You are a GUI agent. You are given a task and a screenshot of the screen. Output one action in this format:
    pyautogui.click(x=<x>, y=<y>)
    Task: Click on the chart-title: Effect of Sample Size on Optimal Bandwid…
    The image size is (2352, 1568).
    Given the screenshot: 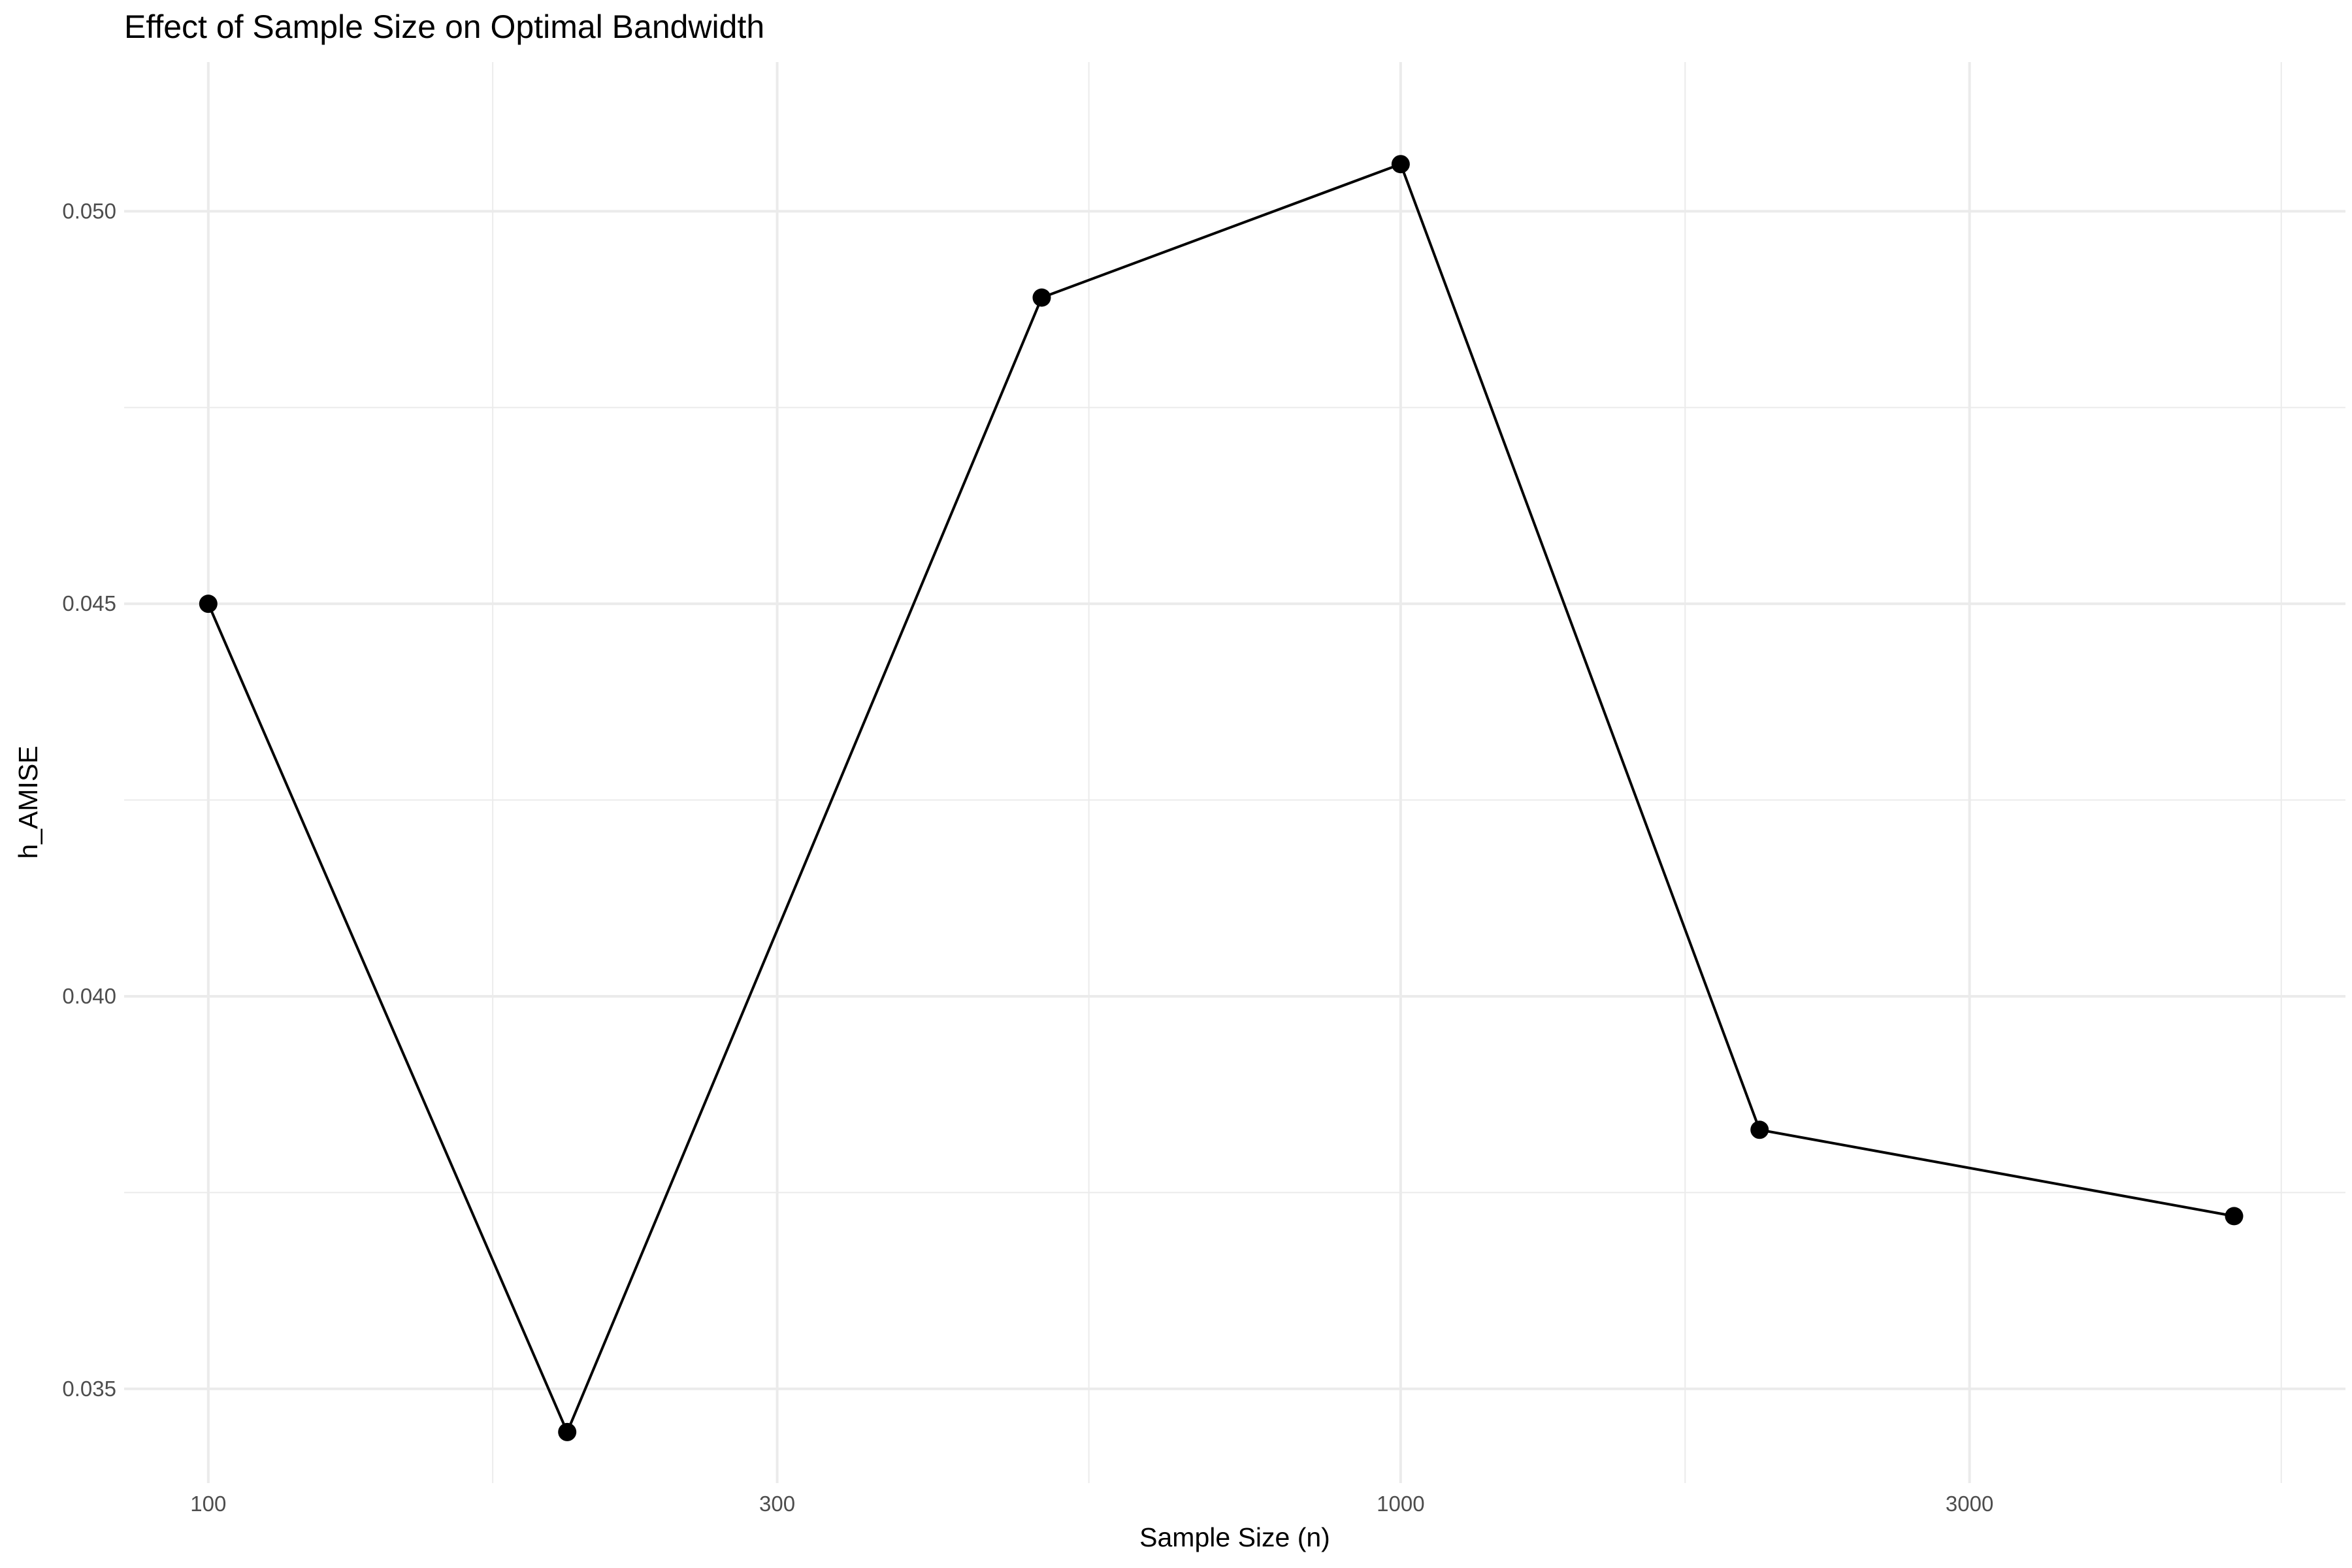 What is the action you would take?
    pyautogui.click(x=444, y=26)
    